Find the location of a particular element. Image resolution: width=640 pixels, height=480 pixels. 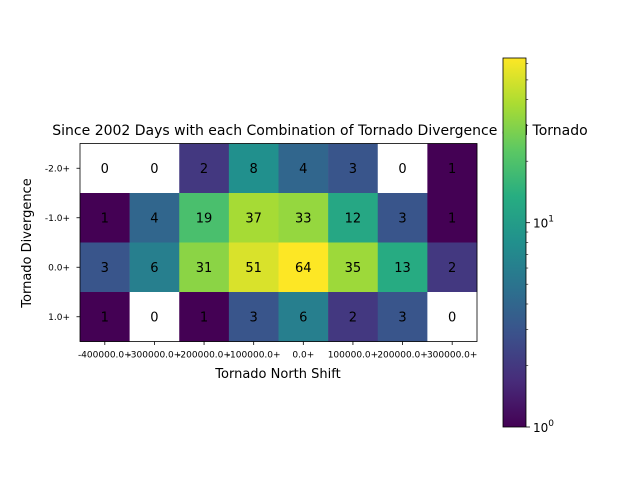

cell-value-label: 35 is located at coordinates (353, 268).